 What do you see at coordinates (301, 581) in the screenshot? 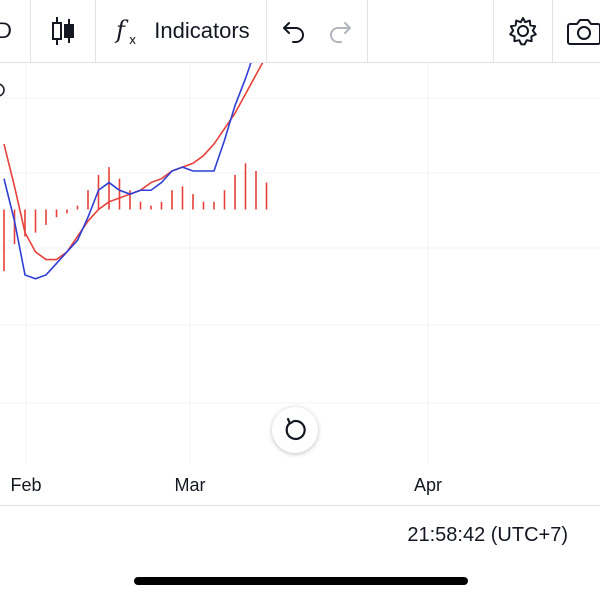
I see `home-indicator` at bounding box center [301, 581].